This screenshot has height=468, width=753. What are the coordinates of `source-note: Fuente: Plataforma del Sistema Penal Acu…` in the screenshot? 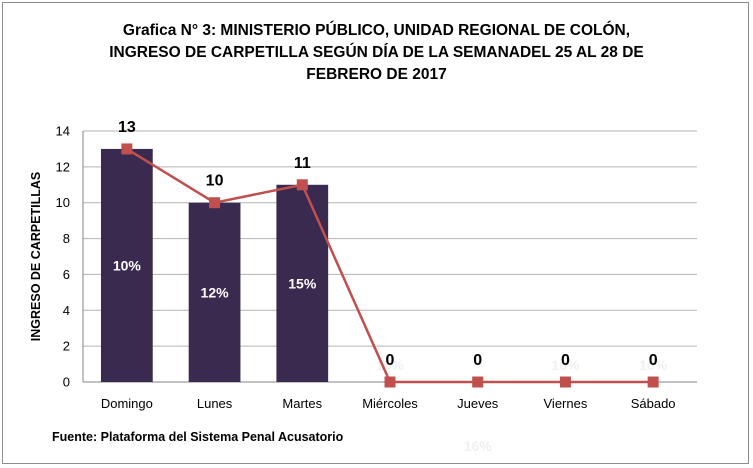 It's located at (198, 437).